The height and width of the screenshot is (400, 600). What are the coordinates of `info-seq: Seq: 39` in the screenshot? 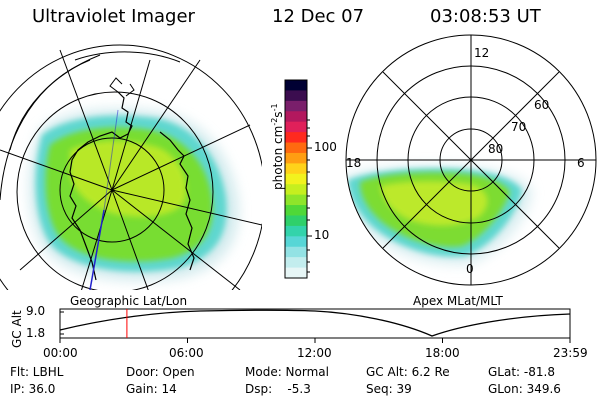 It's located at (389, 389).